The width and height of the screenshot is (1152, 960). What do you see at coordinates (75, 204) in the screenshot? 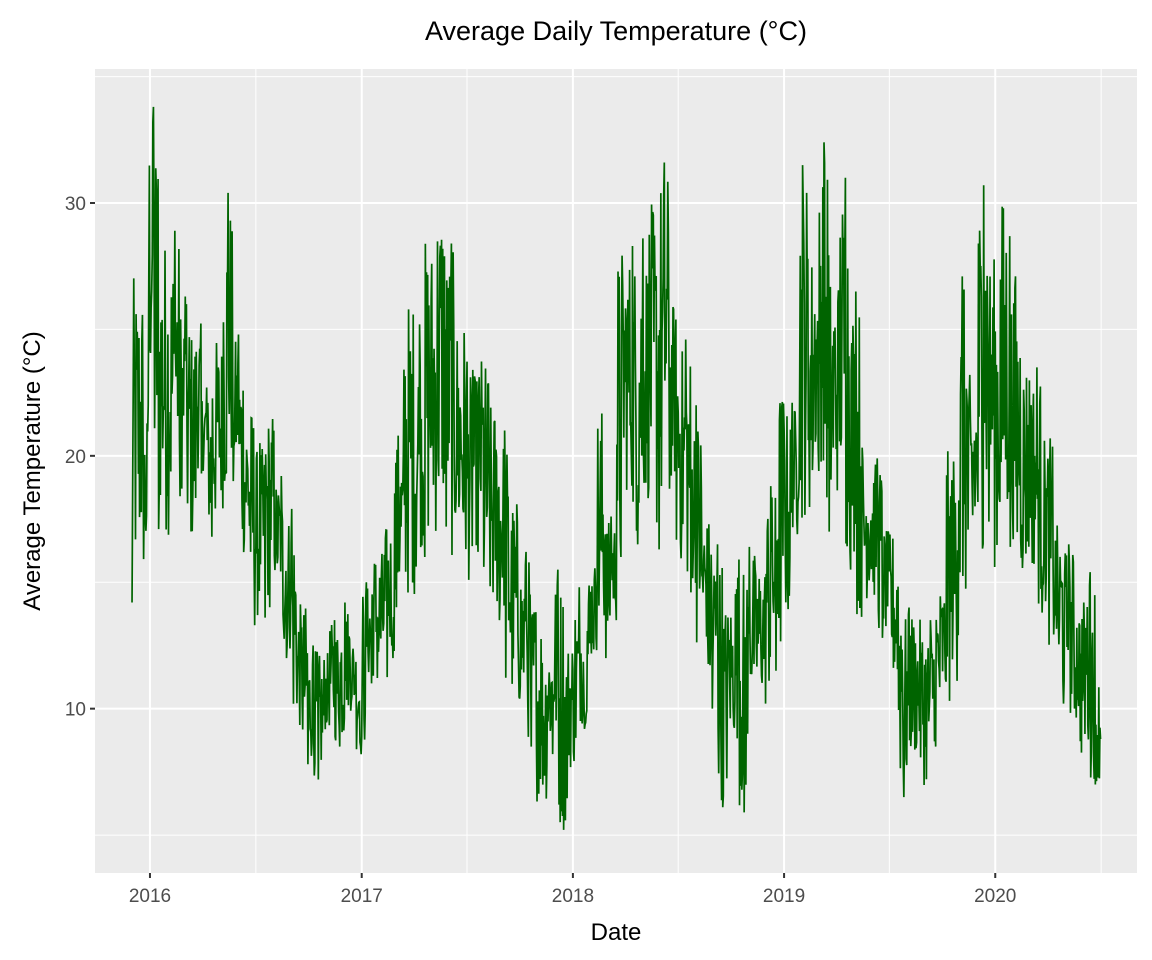
I see `y-tick-label: 30` at bounding box center [75, 204].